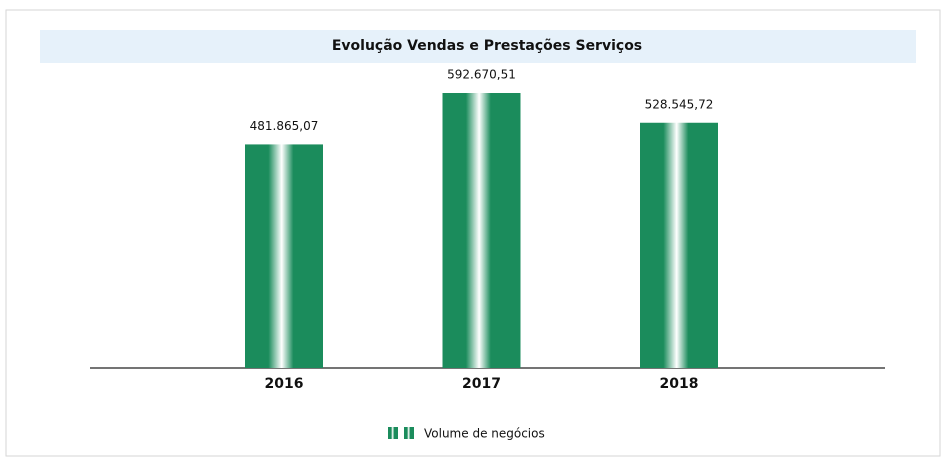  What do you see at coordinates (284, 384) in the screenshot?
I see `x-tick-label: 2016` at bounding box center [284, 384].